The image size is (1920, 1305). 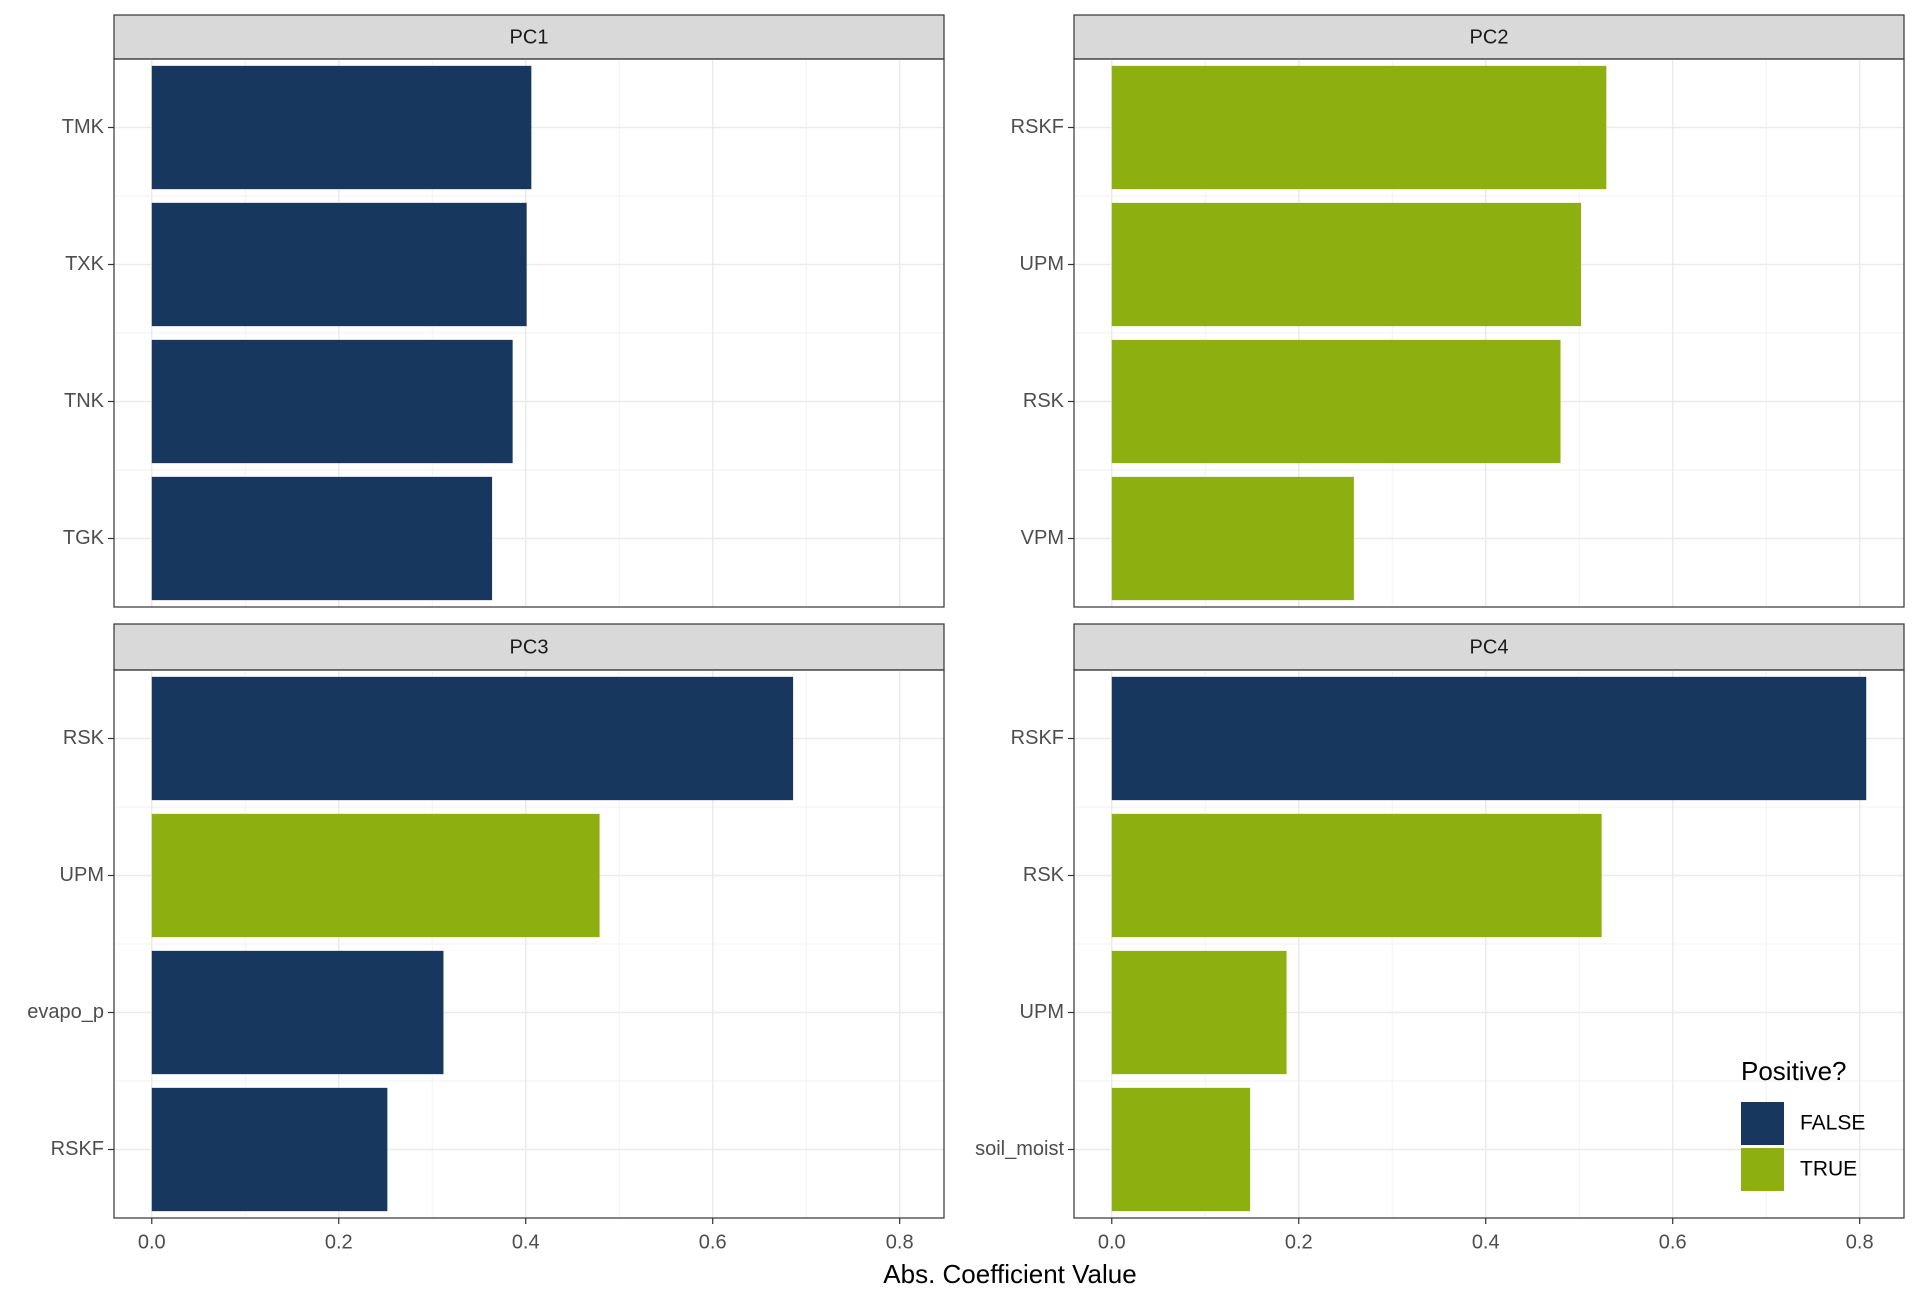 I want to click on x-axis-title: Abs. Coefficient Value, so click(x=1009, y=1274).